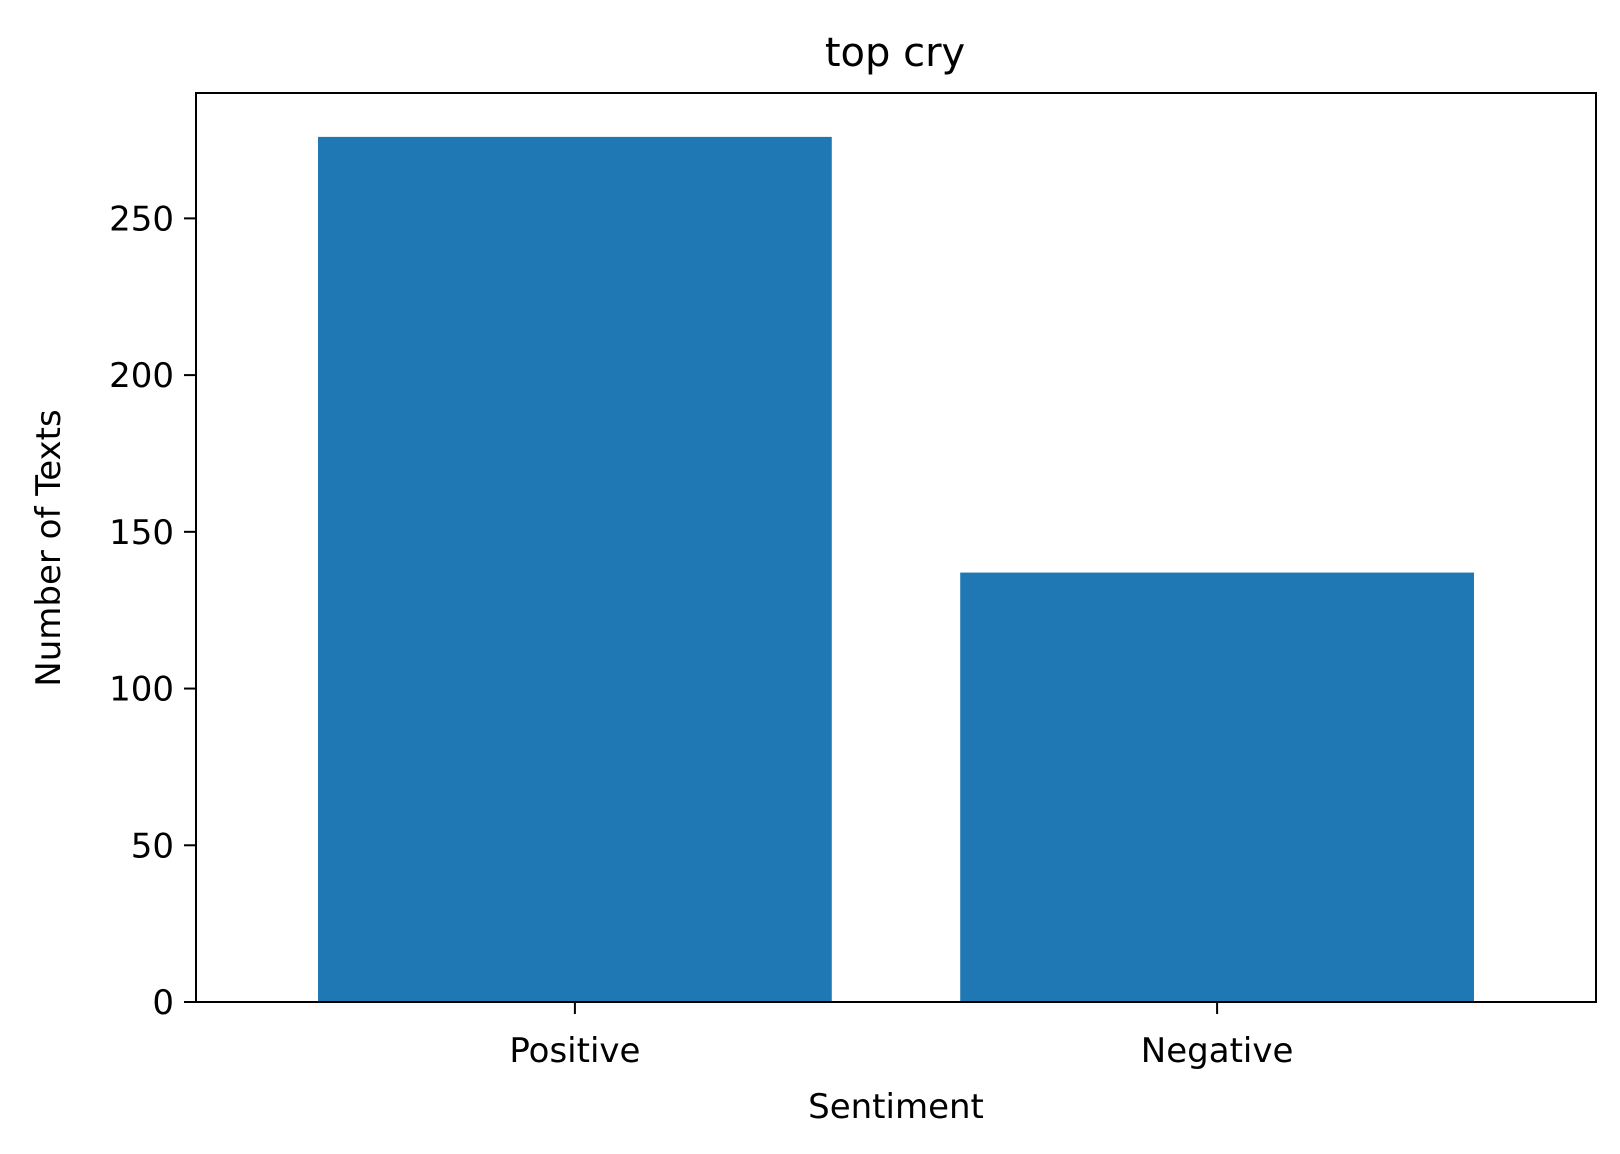 This screenshot has height=1154, width=1620. Describe the element at coordinates (49, 547) in the screenshot. I see `y-axis-label: Number of Texts` at that location.